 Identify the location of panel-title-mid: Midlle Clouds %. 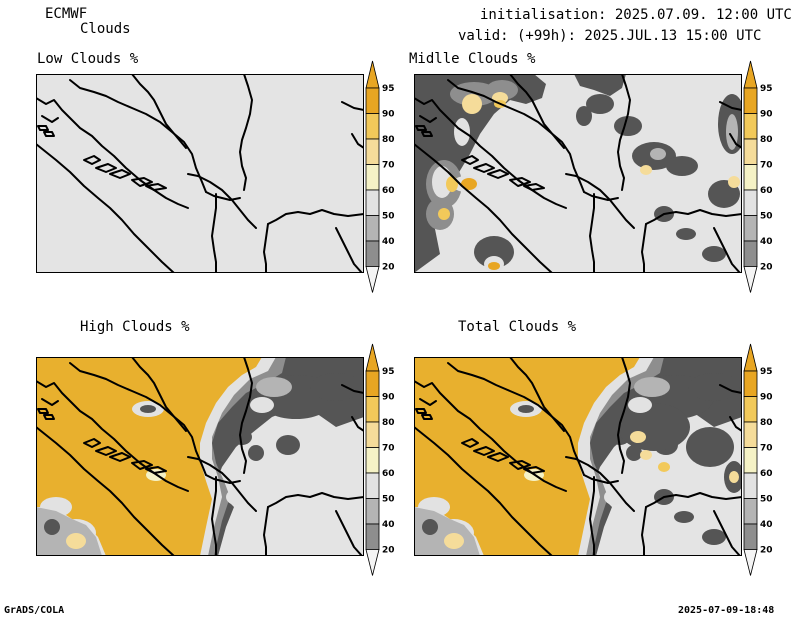
(472, 59).